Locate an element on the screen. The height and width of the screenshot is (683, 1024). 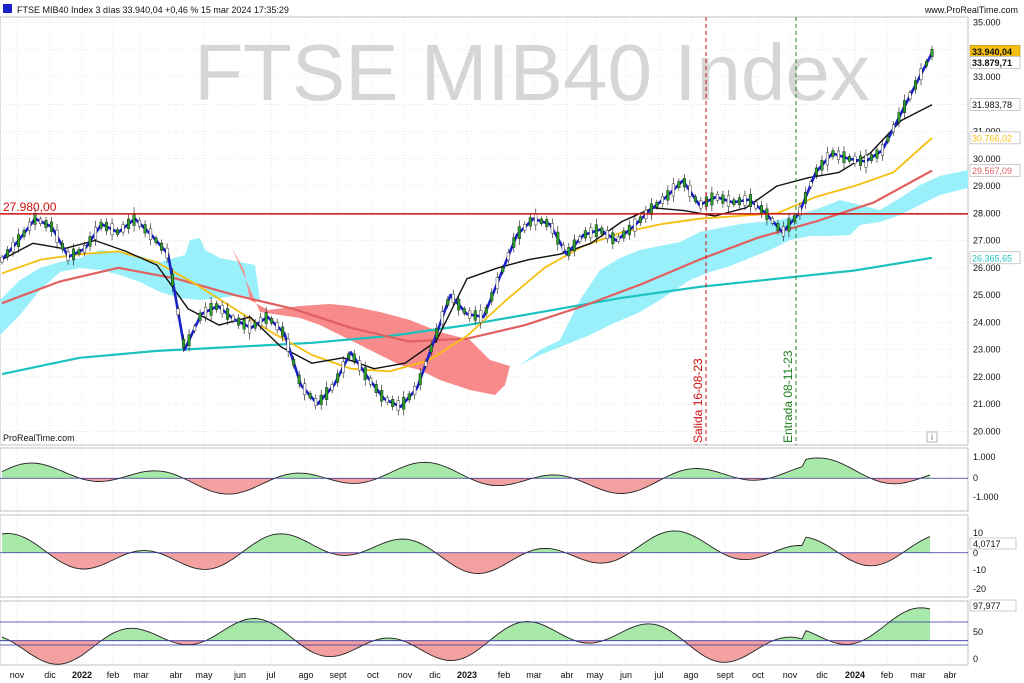
value-label-yellow-ma: 30.766,02 is located at coordinates (992, 138).